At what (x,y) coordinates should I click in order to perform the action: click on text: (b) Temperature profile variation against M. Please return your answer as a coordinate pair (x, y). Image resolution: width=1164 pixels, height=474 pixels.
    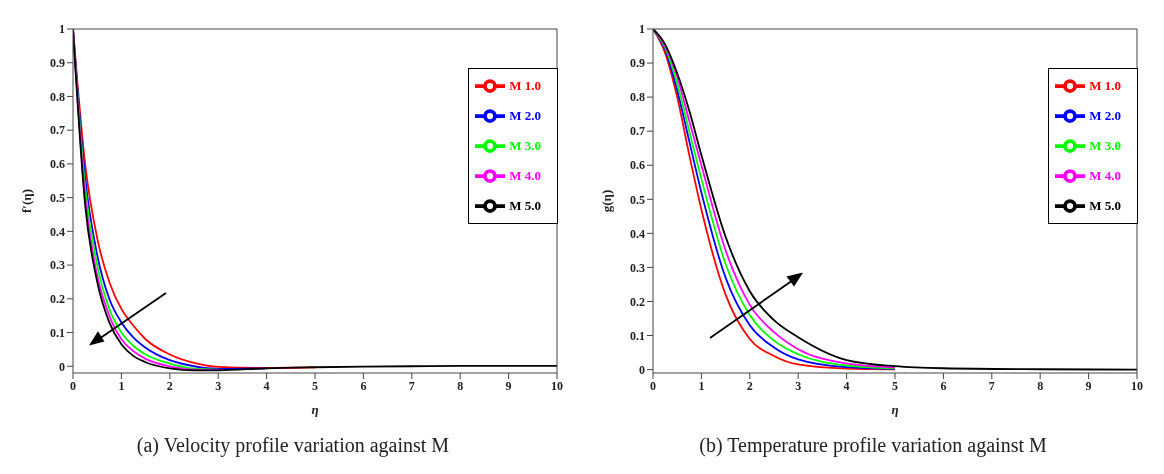
    Looking at the image, I should click on (873, 445).